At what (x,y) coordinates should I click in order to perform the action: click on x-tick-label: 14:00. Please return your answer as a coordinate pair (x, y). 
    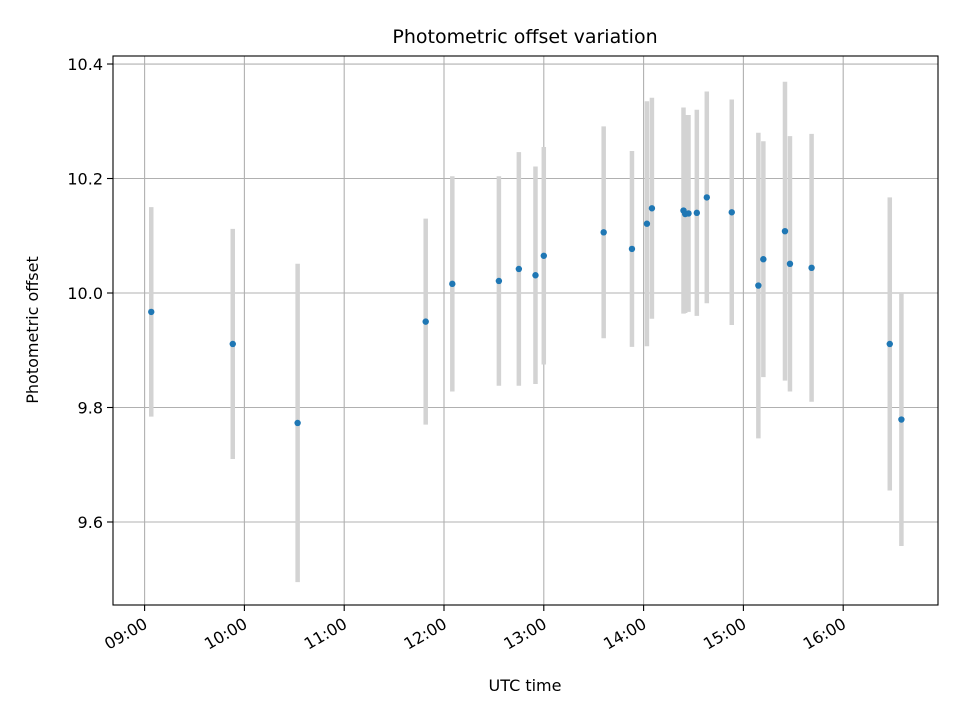
    Looking at the image, I should click on (624, 634).